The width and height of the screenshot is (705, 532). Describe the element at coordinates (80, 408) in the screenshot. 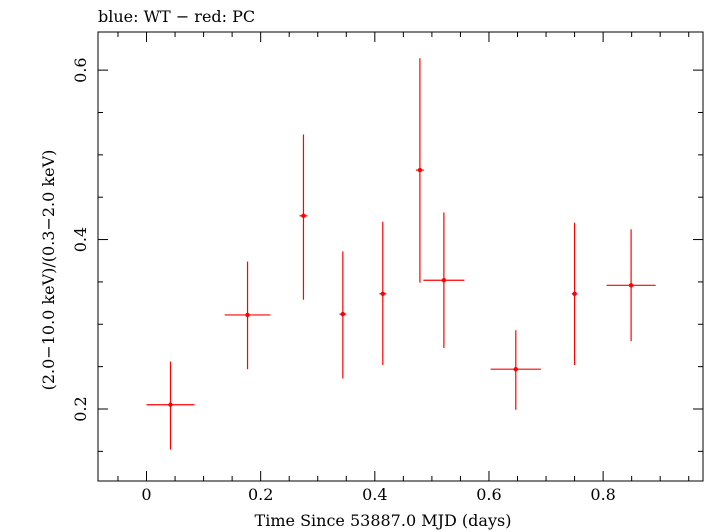

I see `y-tick-label: 0.2` at that location.